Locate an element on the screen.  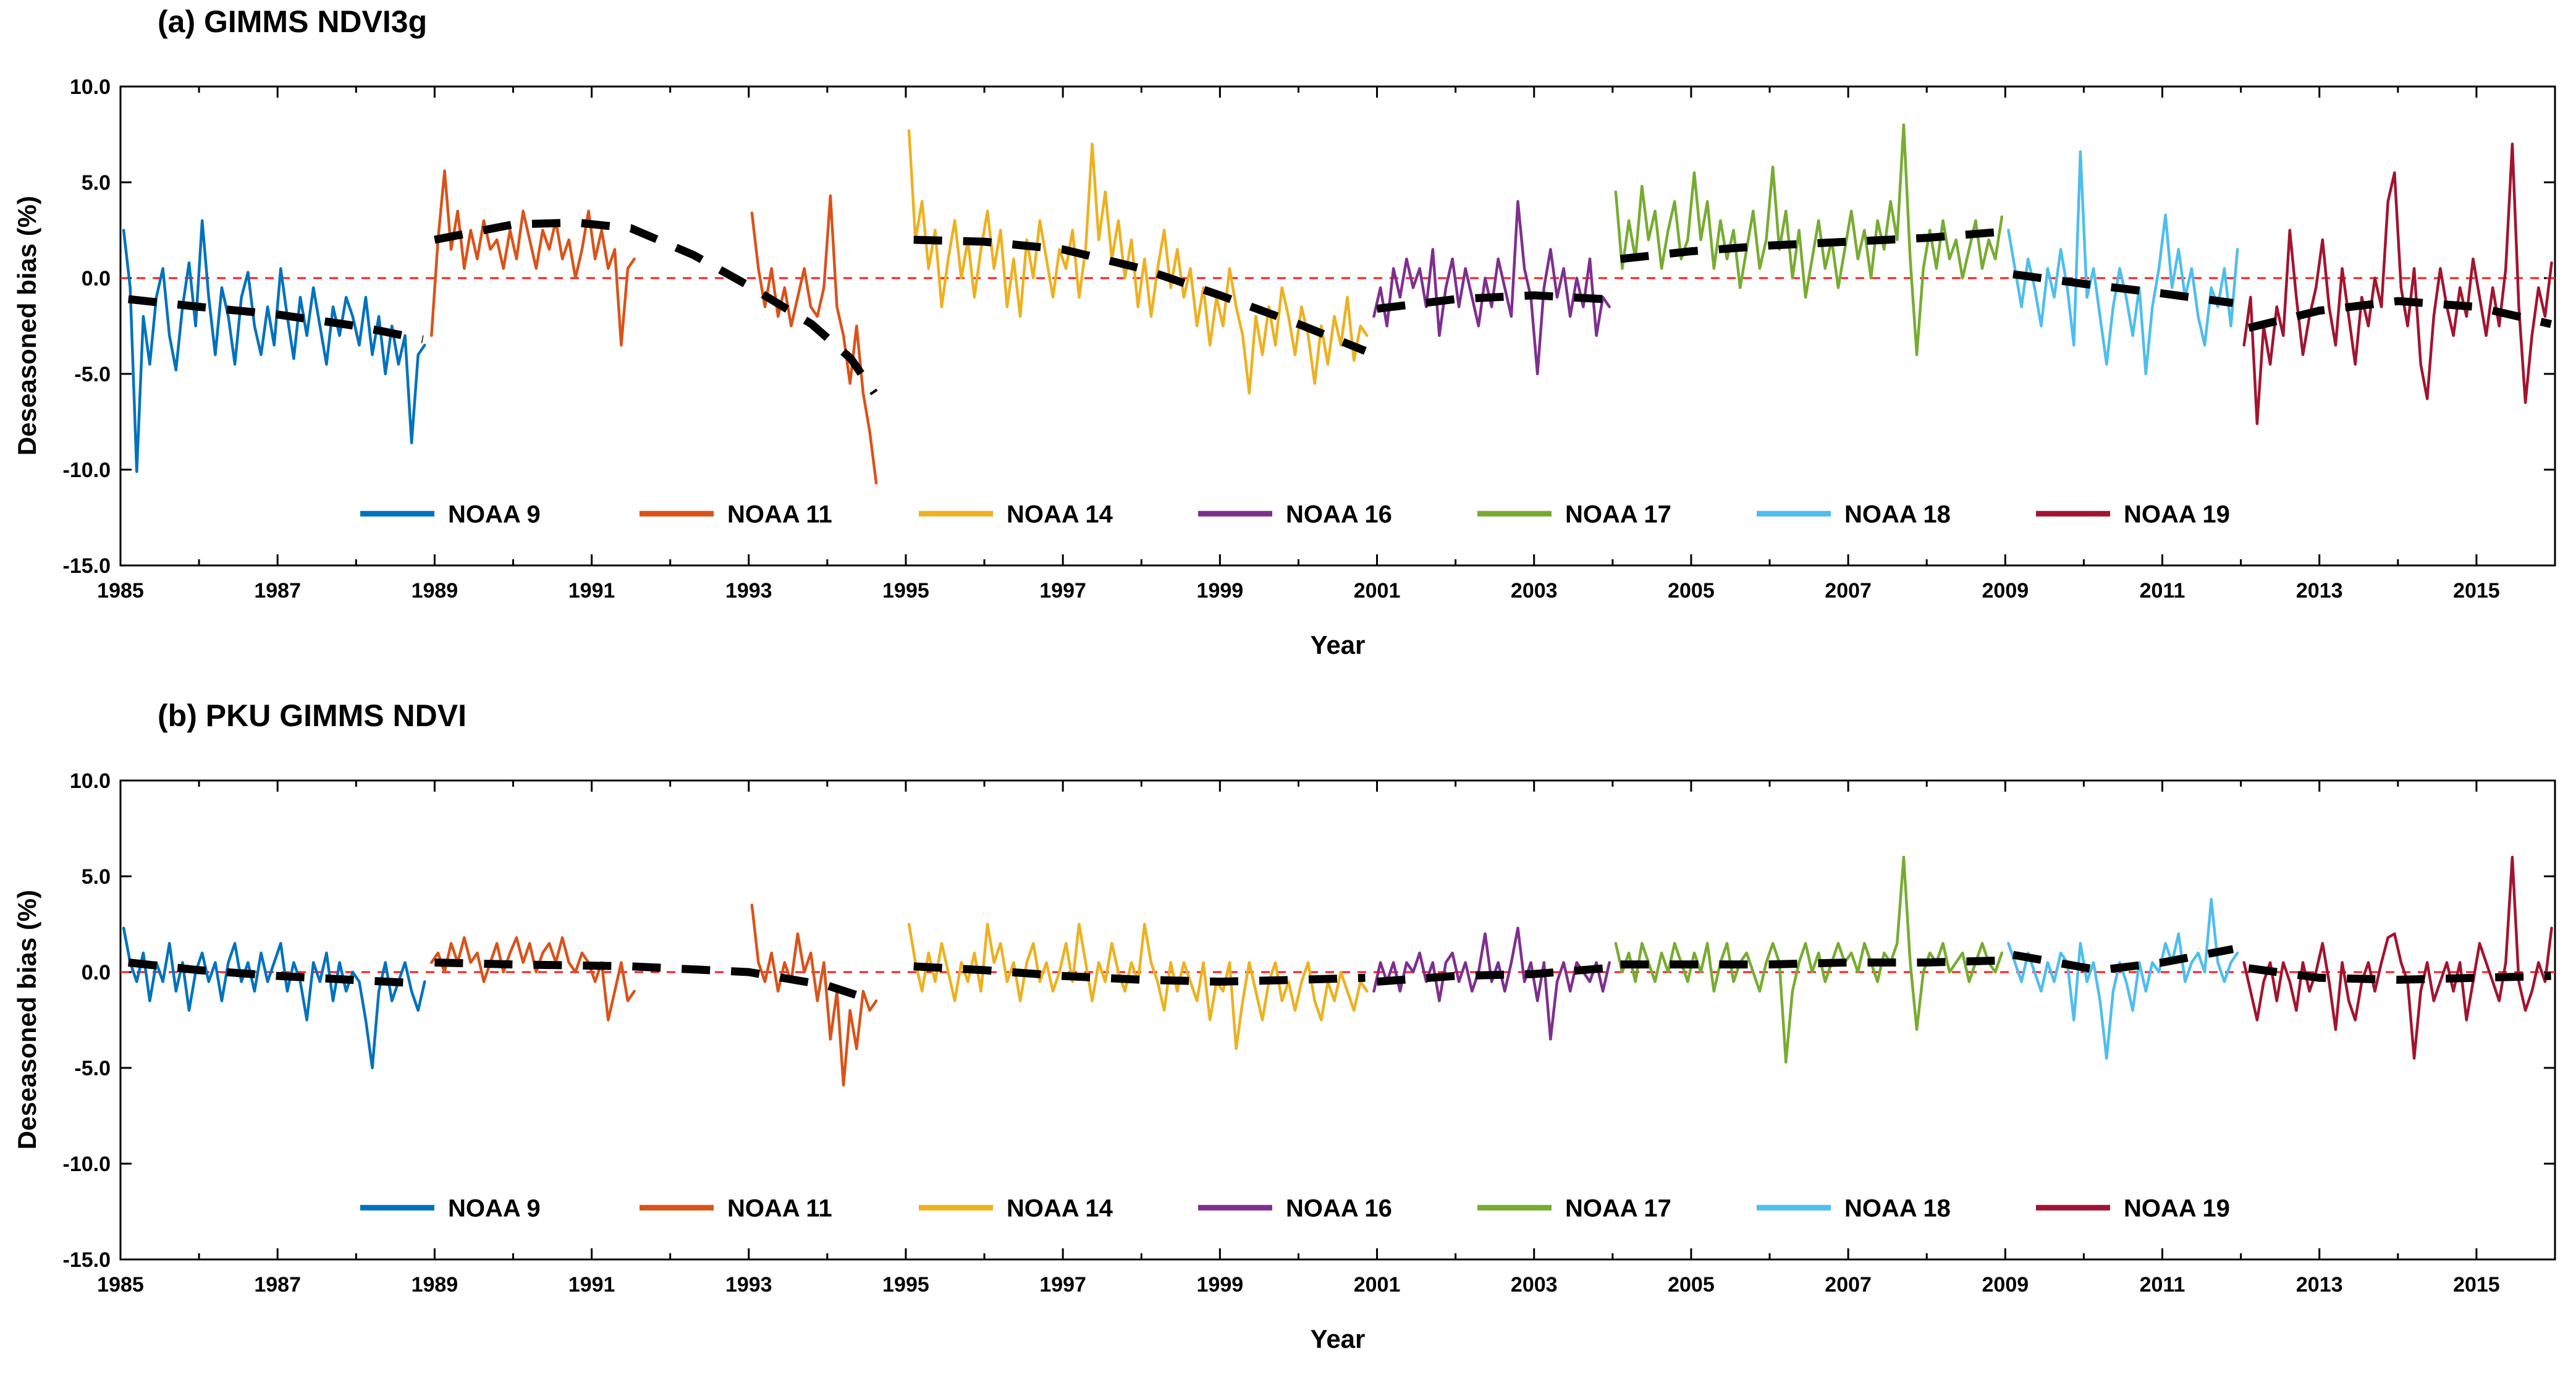
panel-a-title: (a) GIMMS NDVI3g is located at coordinates (293, 22).